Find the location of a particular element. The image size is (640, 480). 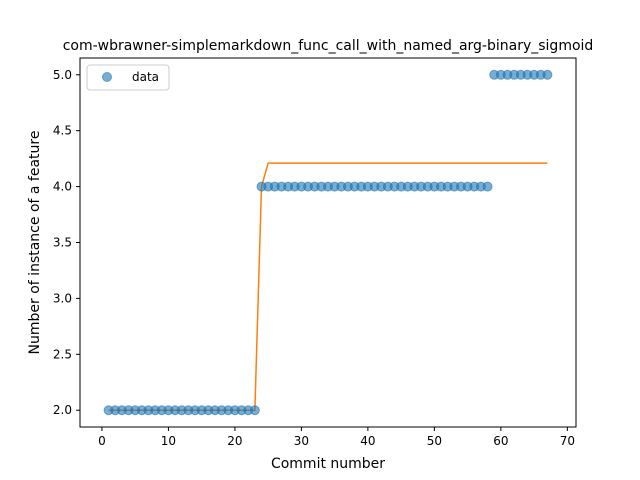

legend: data is located at coordinates (128, 77).